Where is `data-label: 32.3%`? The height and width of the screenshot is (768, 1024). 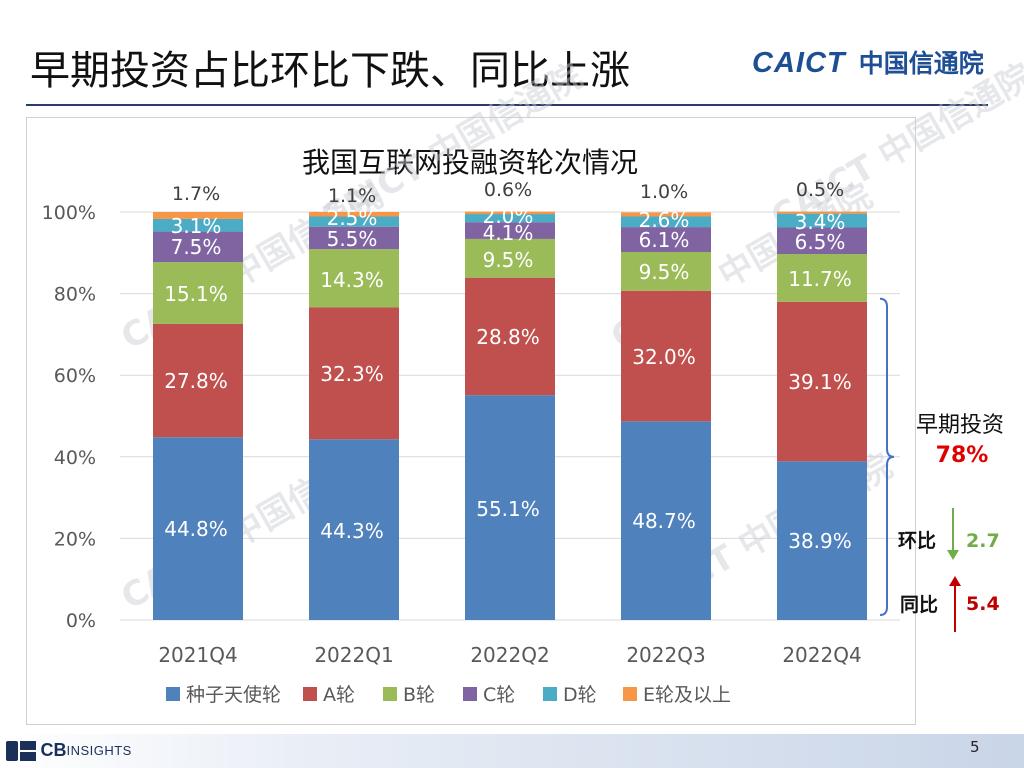 data-label: 32.3% is located at coordinates (352, 374).